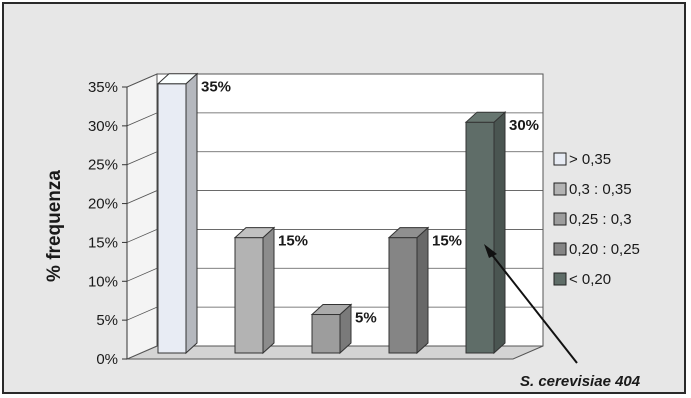 The image size is (691, 398). I want to click on y-tick-label: 0%, so click(107, 359).